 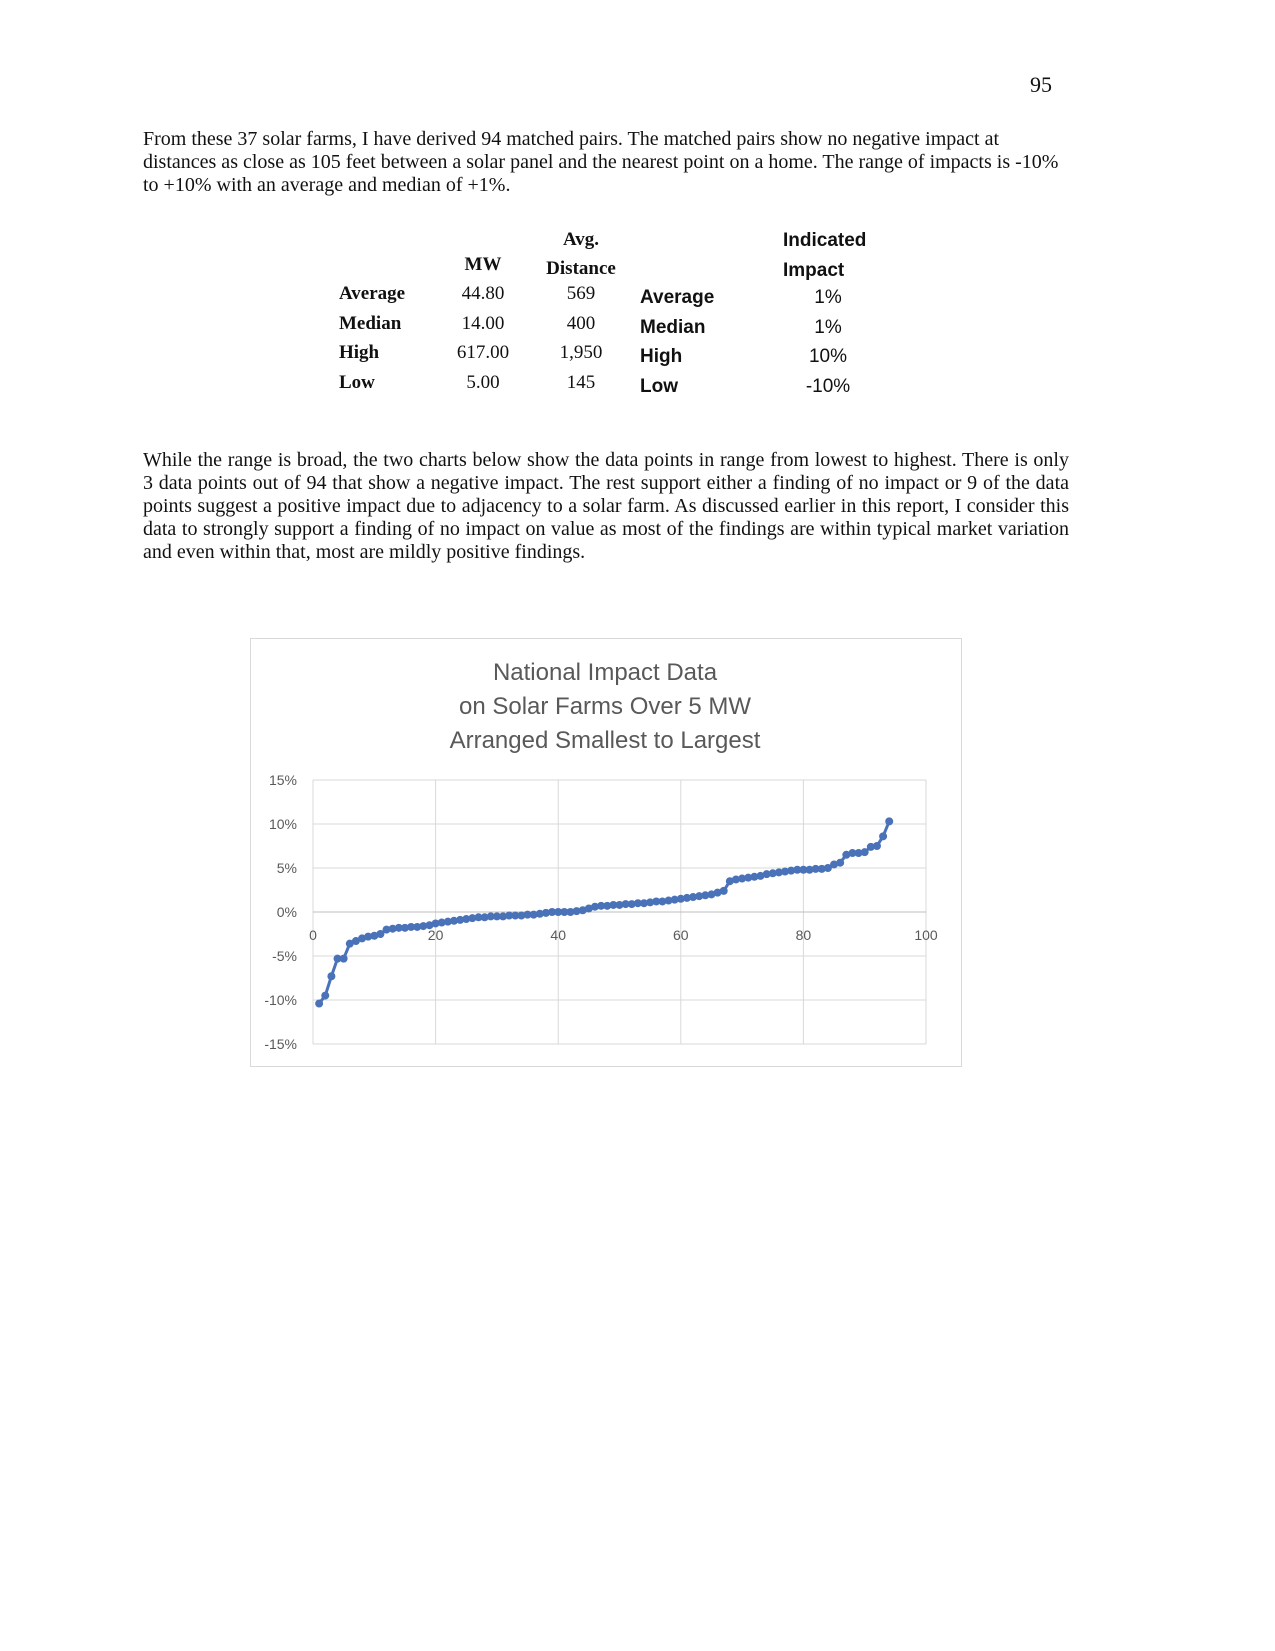 What do you see at coordinates (284, 956) in the screenshot?
I see `y-tick-label: -5%` at bounding box center [284, 956].